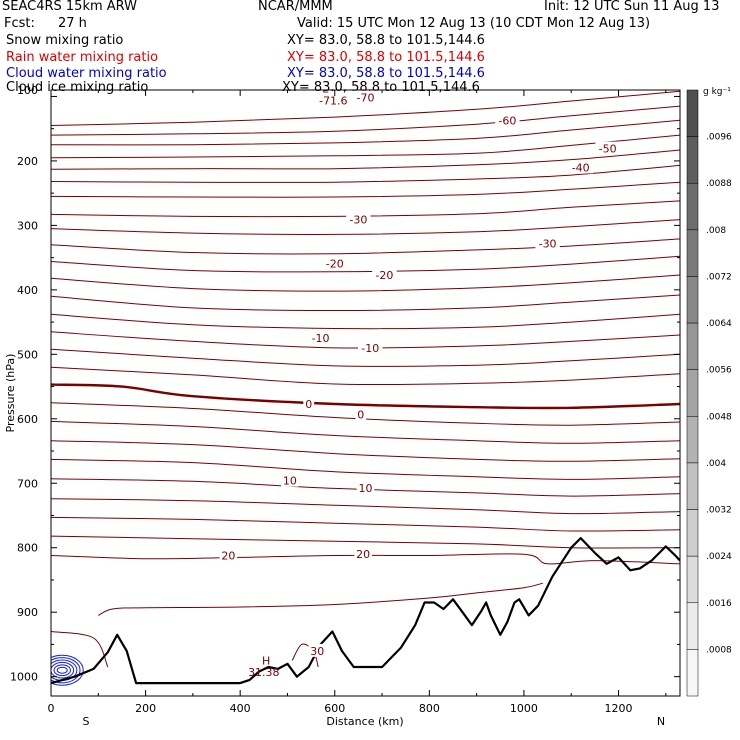 The width and height of the screenshot is (740, 740). What do you see at coordinates (386, 57) in the screenshot?
I see `field-rain-xy: XY= 83.0, 58.8 to 101.5,144.6` at bounding box center [386, 57].